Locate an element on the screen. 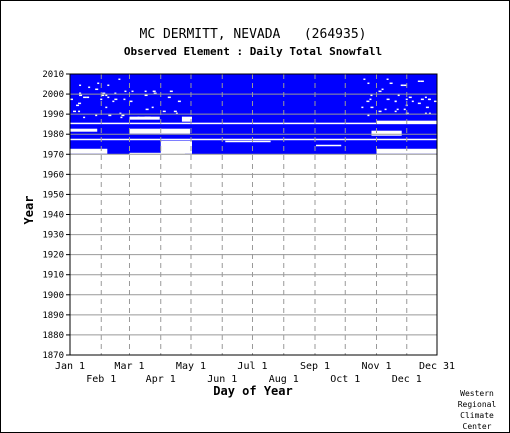 The image size is (510, 433). y-tick-label: 1920 is located at coordinates (53, 256).